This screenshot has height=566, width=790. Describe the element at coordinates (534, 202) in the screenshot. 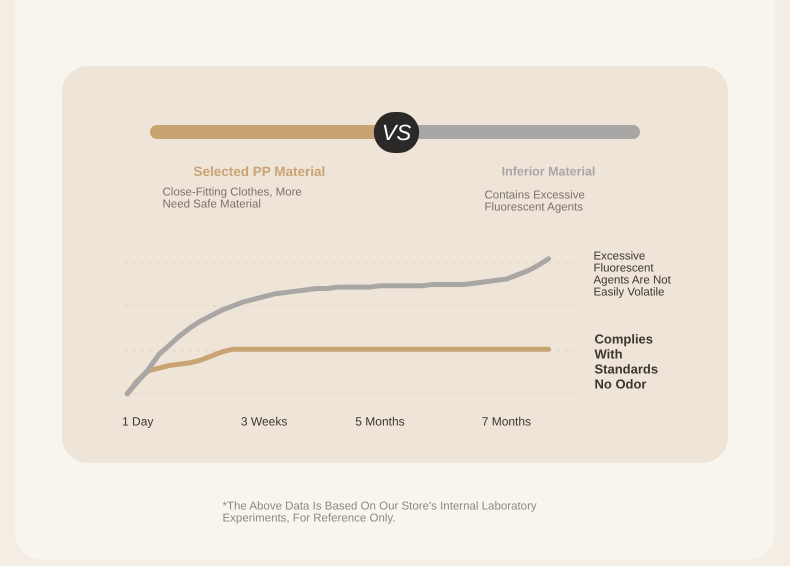

I see `text: Contains Excessive Fluorescent Agents` at that location.